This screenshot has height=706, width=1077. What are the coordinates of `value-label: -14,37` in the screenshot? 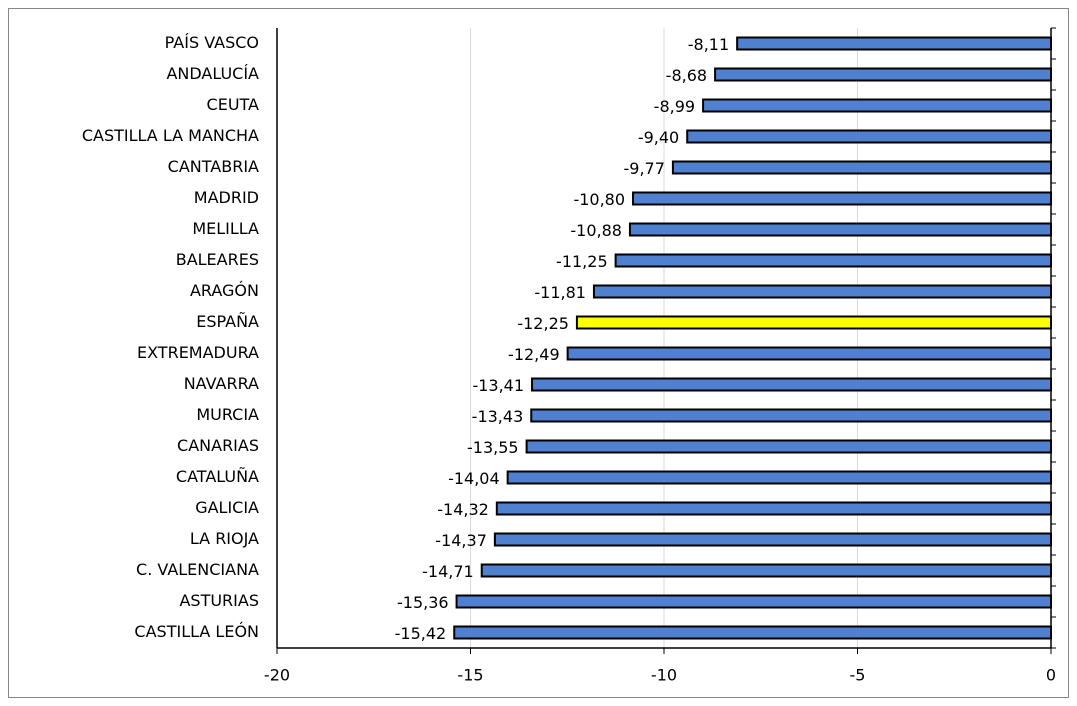 It's located at (461, 540).